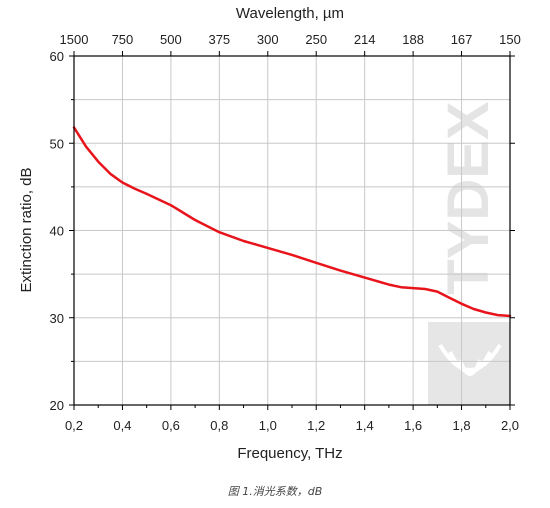 The height and width of the screenshot is (508, 550). Describe the element at coordinates (219, 39) in the screenshot. I see `top-tick-label: 375` at that location.